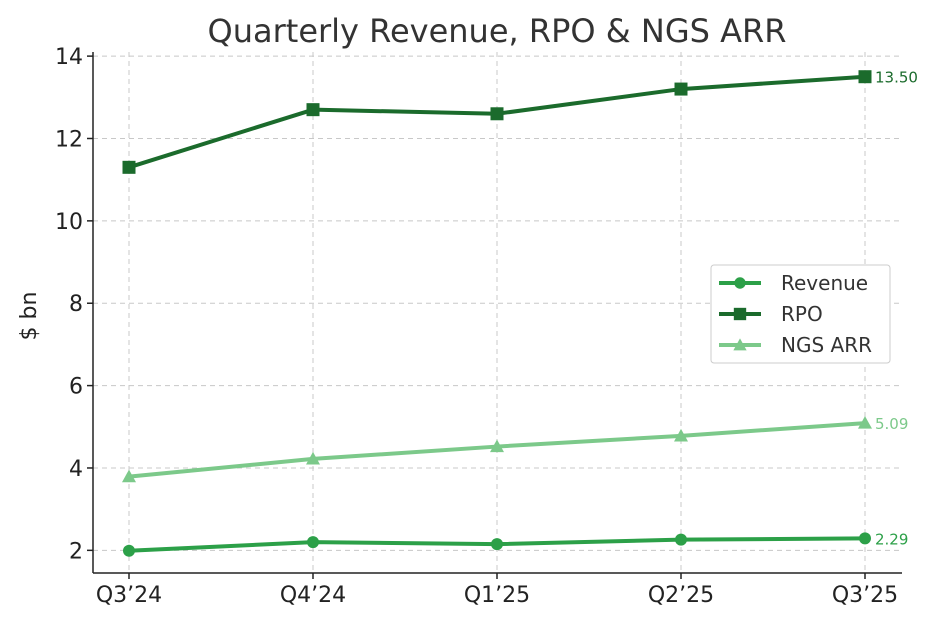 The width and height of the screenshot is (941, 623). What do you see at coordinates (520, 121) in the screenshot?
I see `series-rpo: 13.50` at bounding box center [520, 121].